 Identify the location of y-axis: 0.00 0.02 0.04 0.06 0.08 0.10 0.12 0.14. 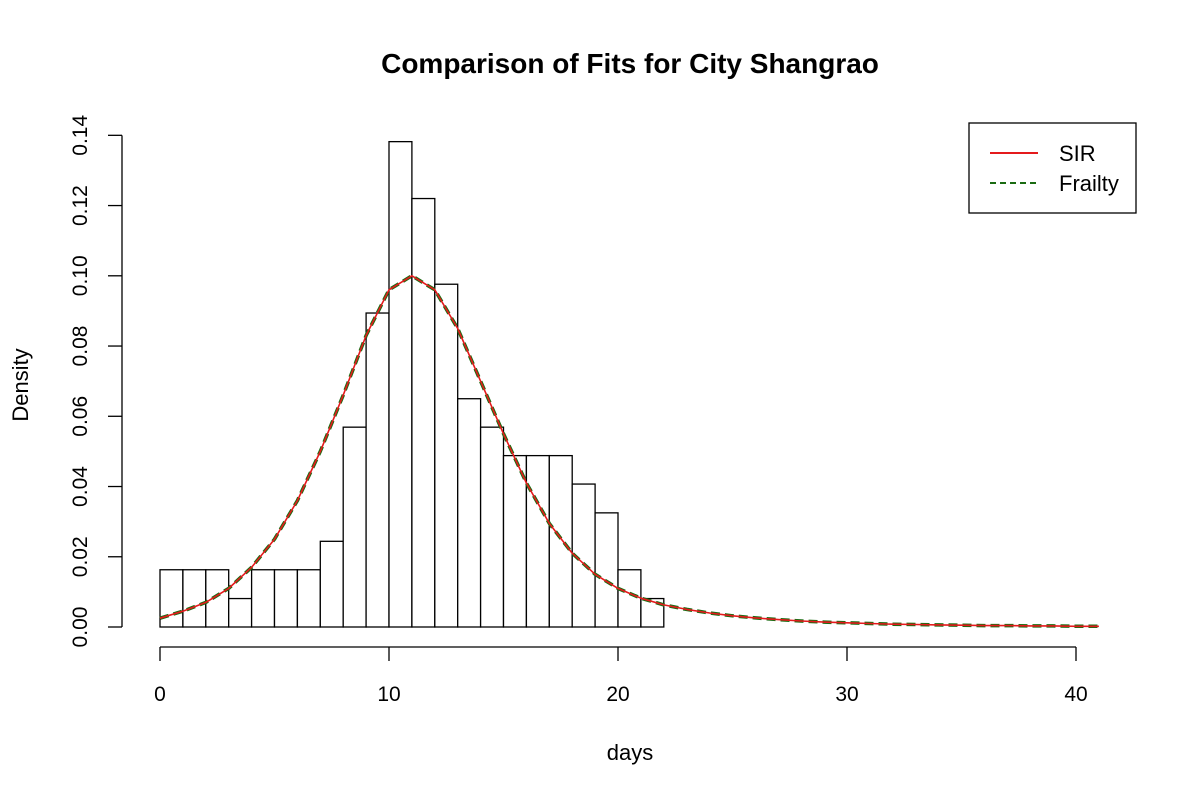
(96, 381).